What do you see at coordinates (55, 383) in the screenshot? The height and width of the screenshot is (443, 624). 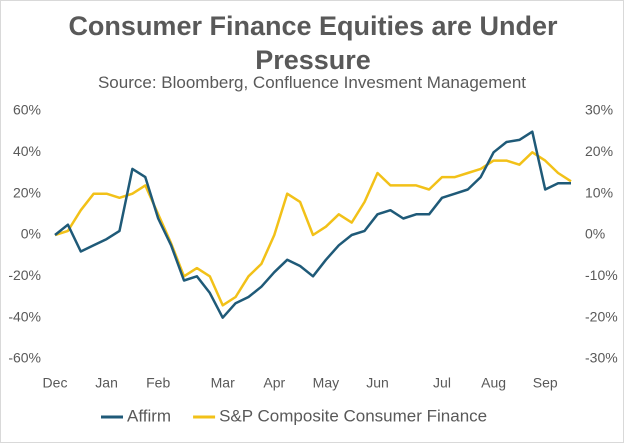 I see `x-tick-label: Dec` at bounding box center [55, 383].